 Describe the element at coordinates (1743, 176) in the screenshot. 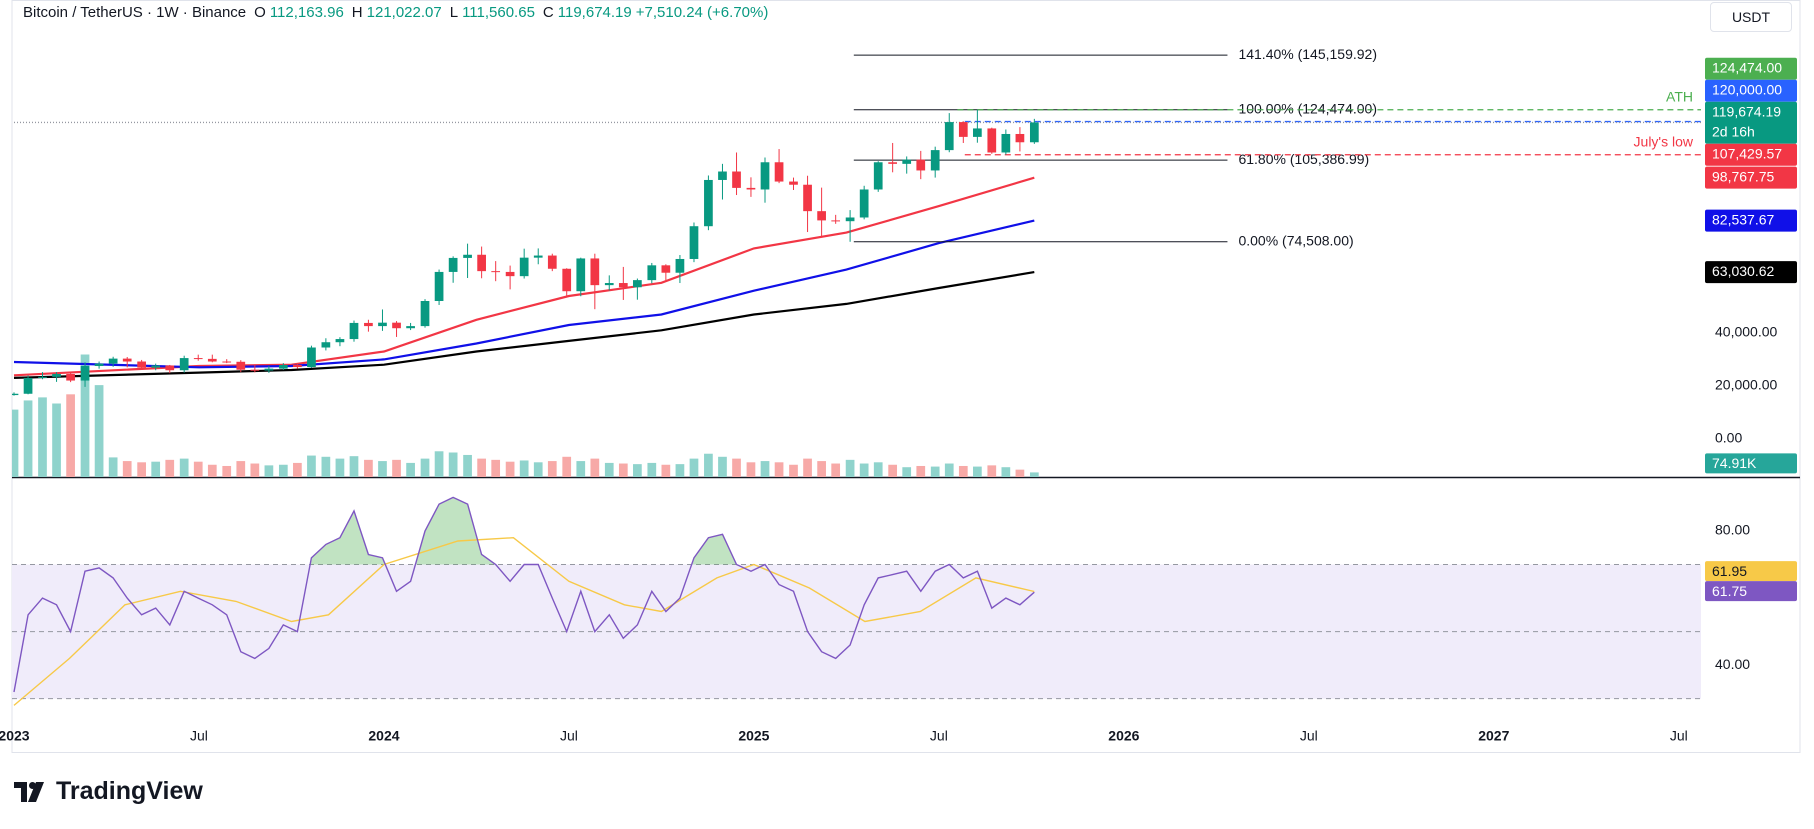

I see `price-badge-label: 98,767.75` at that location.